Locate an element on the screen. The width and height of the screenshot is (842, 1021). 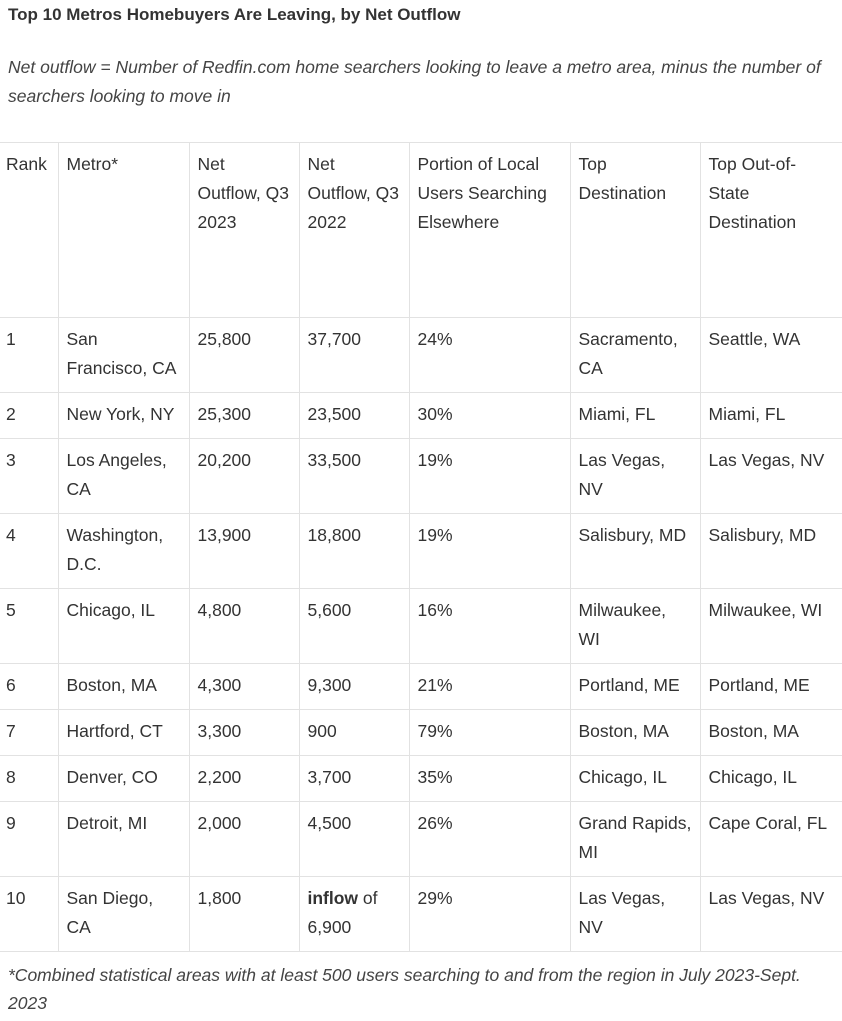
cell-metro: Washington, D.C. is located at coordinates (123, 551).